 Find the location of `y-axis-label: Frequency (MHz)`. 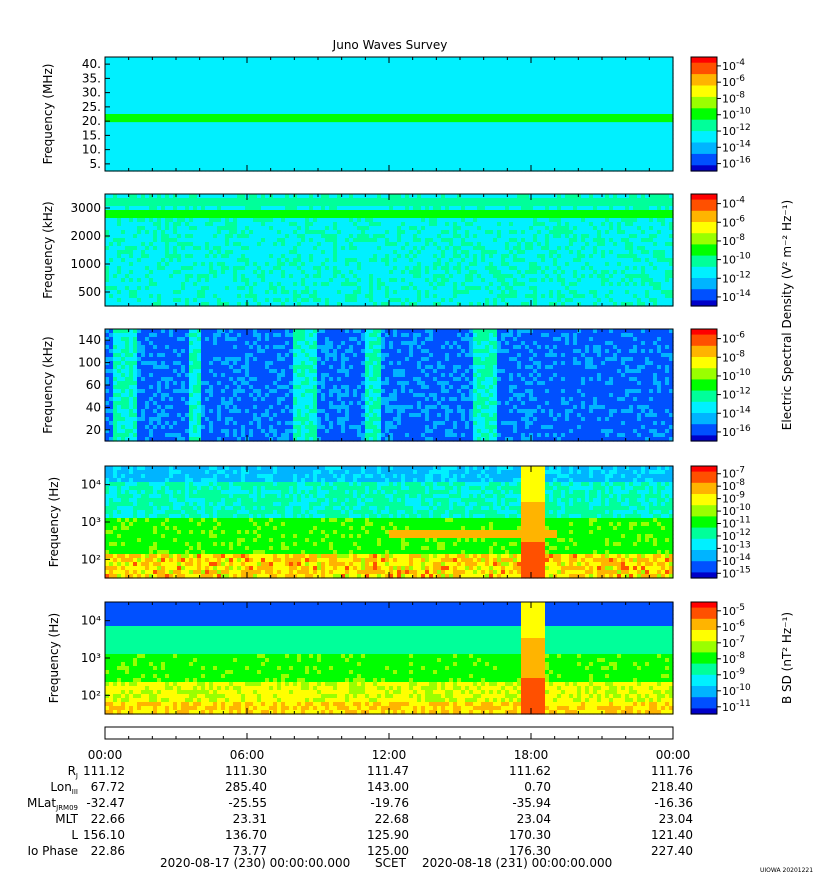

y-axis-label: Frequency (MHz) is located at coordinates (48, 114).